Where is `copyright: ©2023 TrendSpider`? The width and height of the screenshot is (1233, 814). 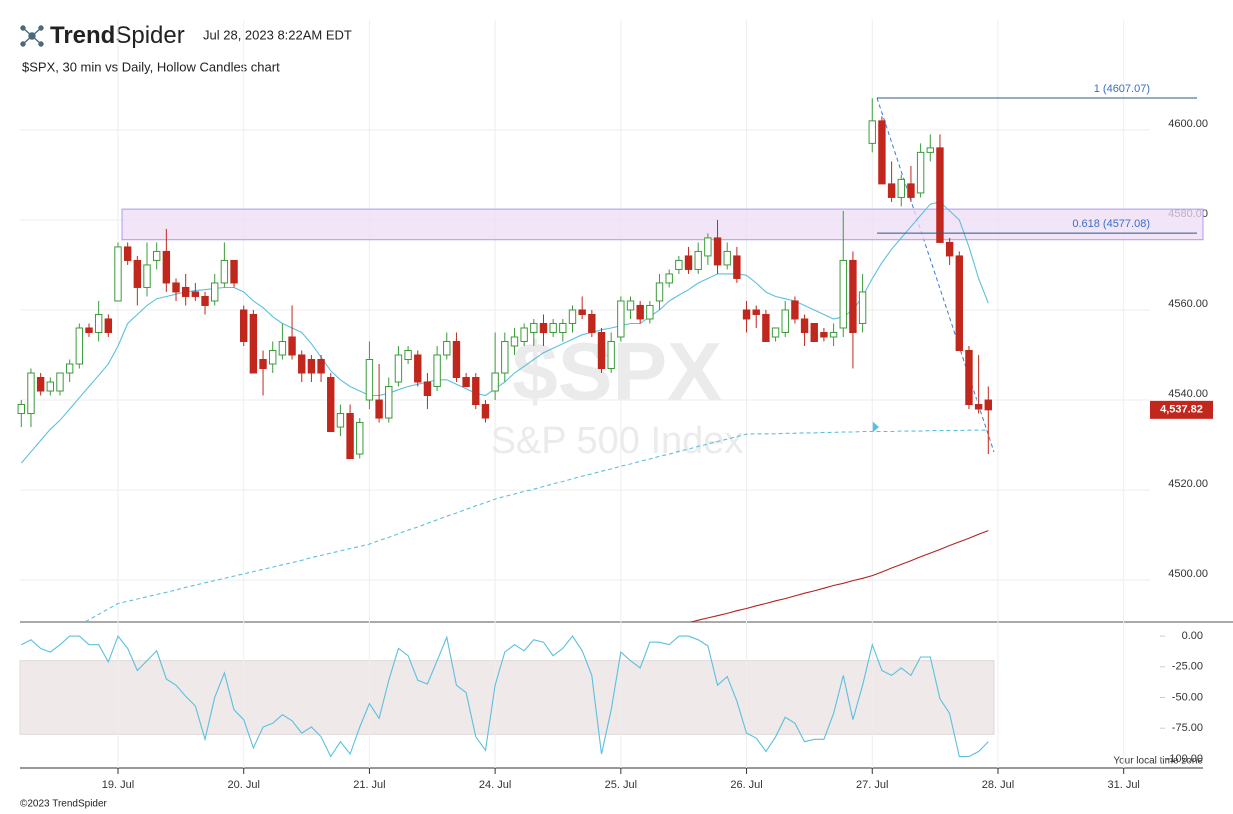 copyright: ©2023 TrendSpider is located at coordinates (64, 804).